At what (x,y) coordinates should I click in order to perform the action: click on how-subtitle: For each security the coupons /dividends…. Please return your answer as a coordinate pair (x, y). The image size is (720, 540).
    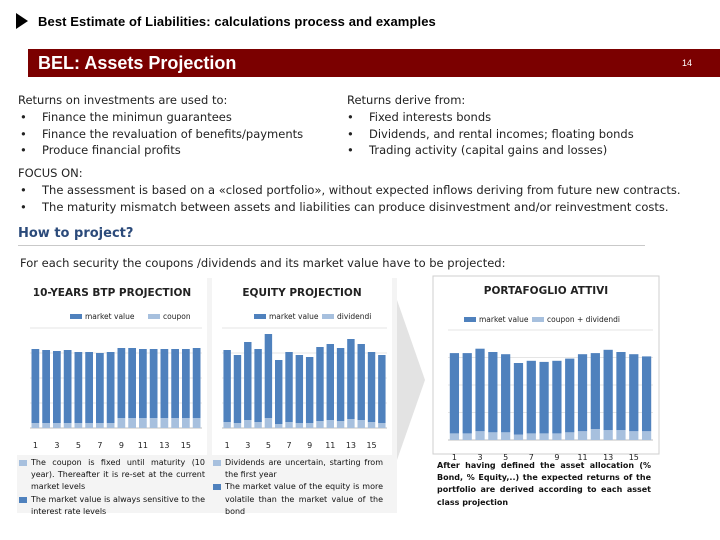
    Looking at the image, I should click on (263, 263).